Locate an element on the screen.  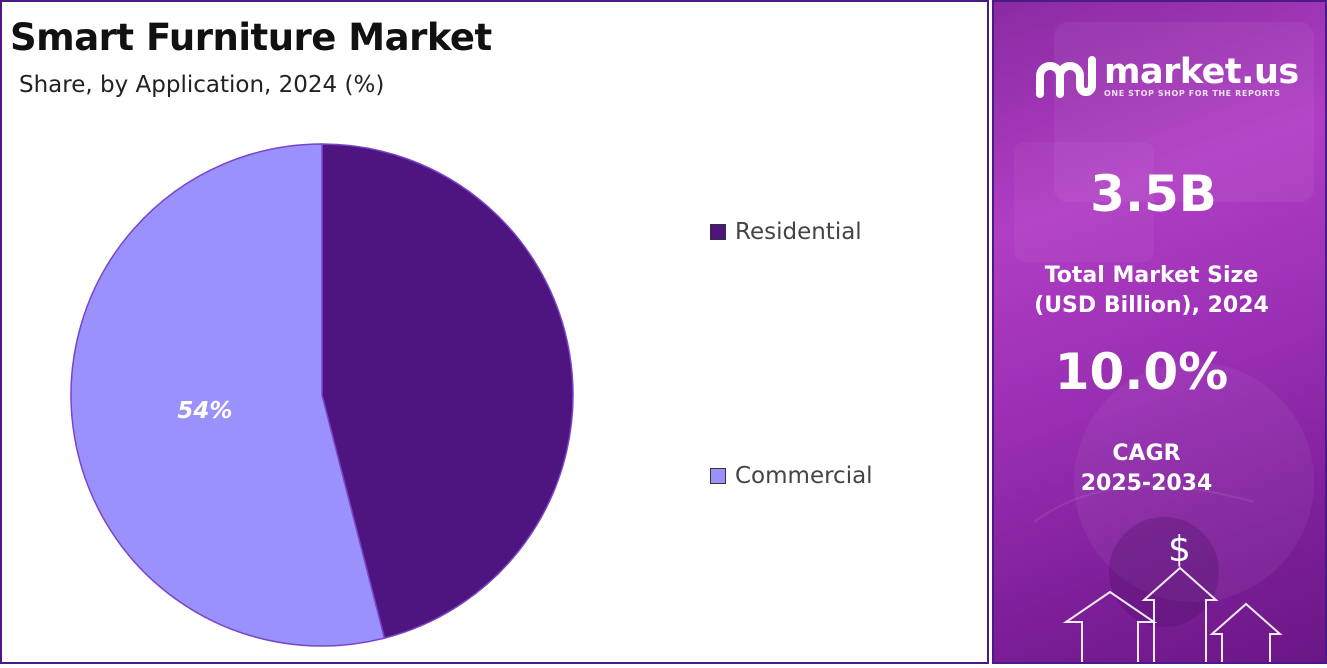
legend-swatch-commercial is located at coordinates (718, 476).